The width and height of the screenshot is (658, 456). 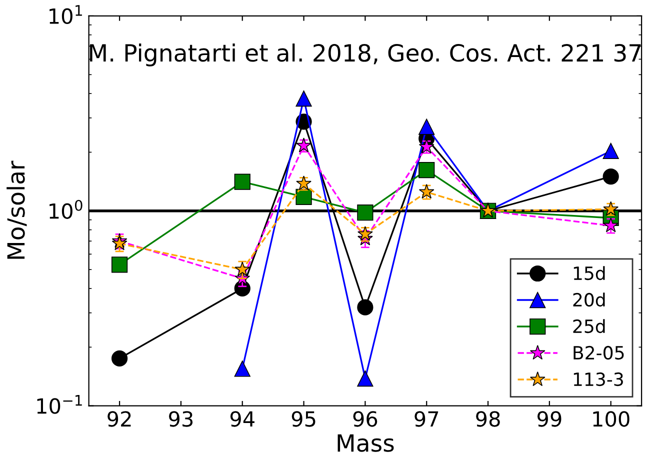 What do you see at coordinates (304, 419) in the screenshot?
I see `x-tick-label: 95` at bounding box center [304, 419].